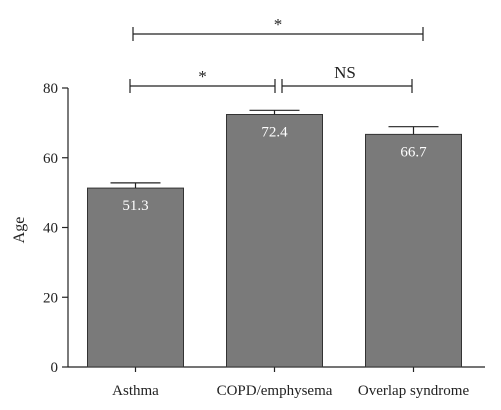  I want to click on y-axis-title: Age, so click(19, 230).